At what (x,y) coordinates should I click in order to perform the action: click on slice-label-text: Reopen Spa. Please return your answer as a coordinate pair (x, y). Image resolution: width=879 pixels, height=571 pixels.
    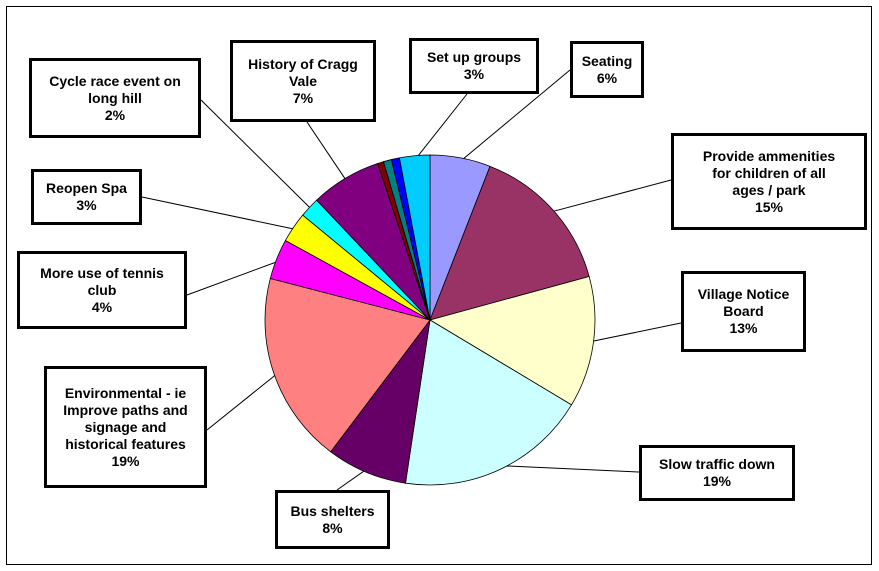
    Looking at the image, I should click on (86, 188).